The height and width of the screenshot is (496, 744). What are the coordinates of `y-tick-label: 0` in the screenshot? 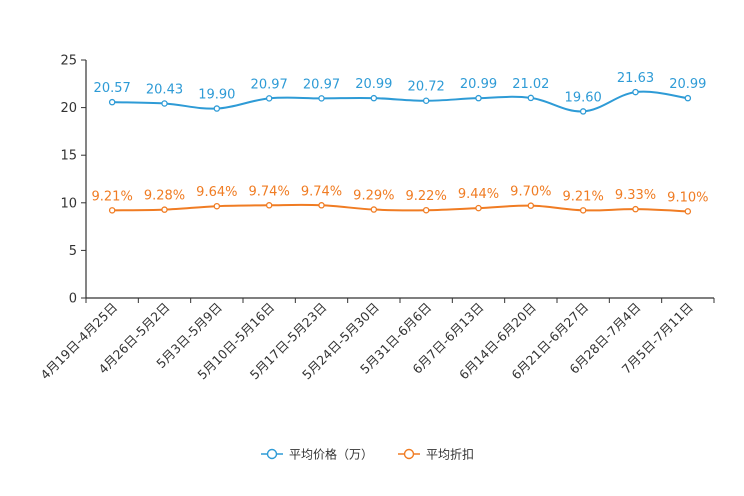 It's located at (73, 299).